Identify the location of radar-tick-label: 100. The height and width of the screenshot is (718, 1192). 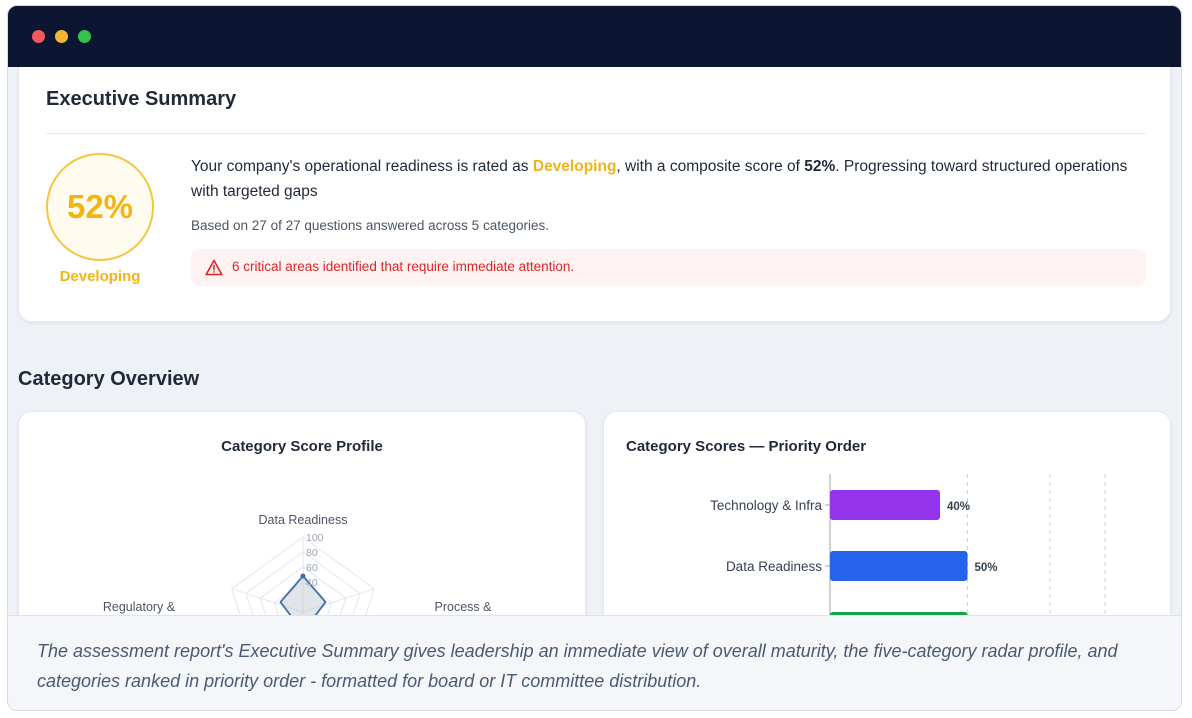
(315, 538).